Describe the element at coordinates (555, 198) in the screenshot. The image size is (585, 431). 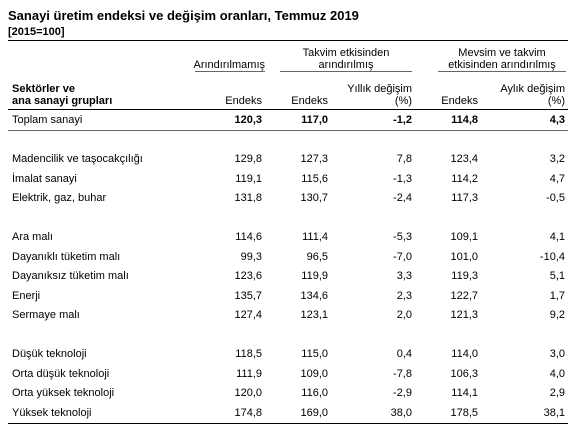
I see `cell: -0,5` at that location.